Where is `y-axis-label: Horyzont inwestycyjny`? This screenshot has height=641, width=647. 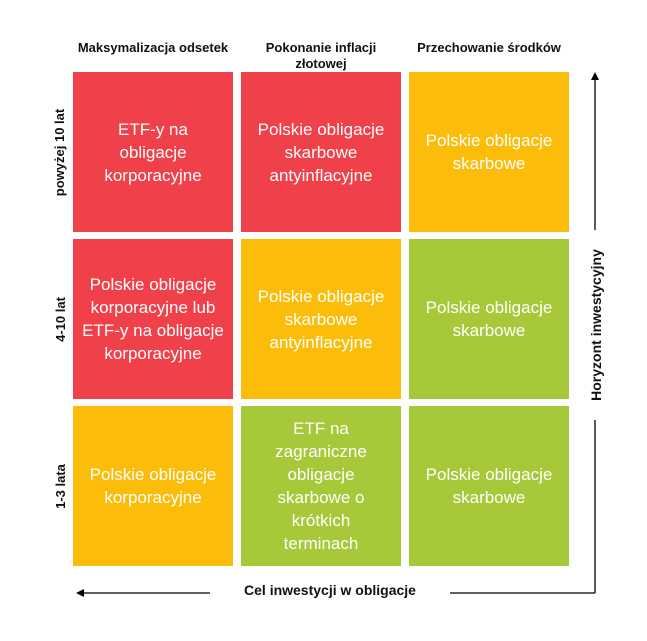 y-axis-label: Horyzont inwestycyjny is located at coordinates (596, 325).